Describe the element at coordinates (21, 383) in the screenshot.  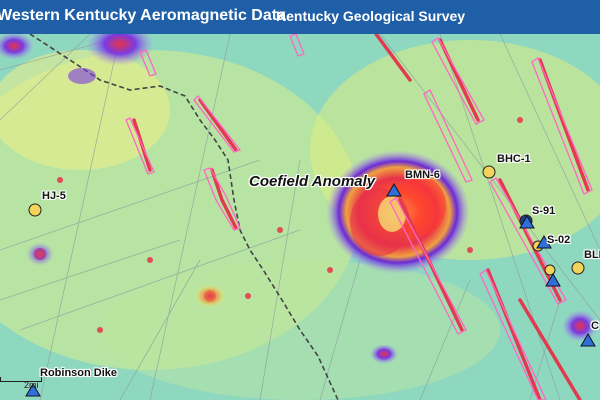
I see `scale-bar: 2mi` at that location.